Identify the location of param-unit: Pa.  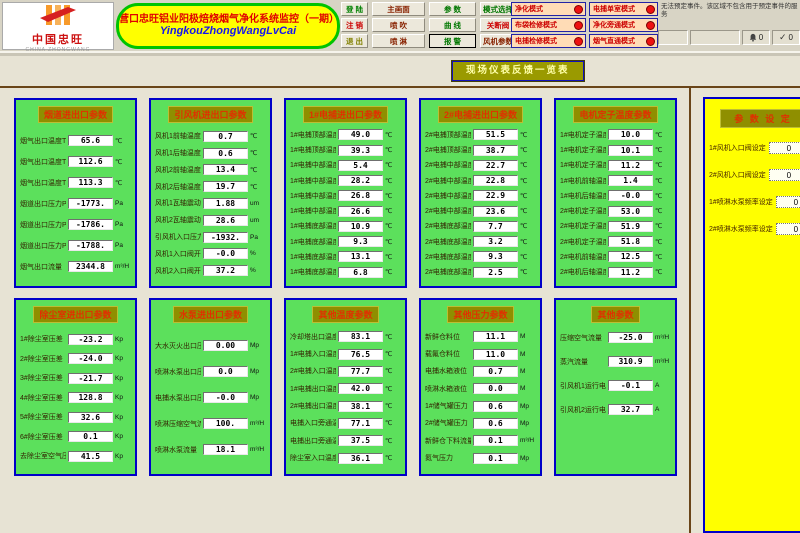
(119, 224).